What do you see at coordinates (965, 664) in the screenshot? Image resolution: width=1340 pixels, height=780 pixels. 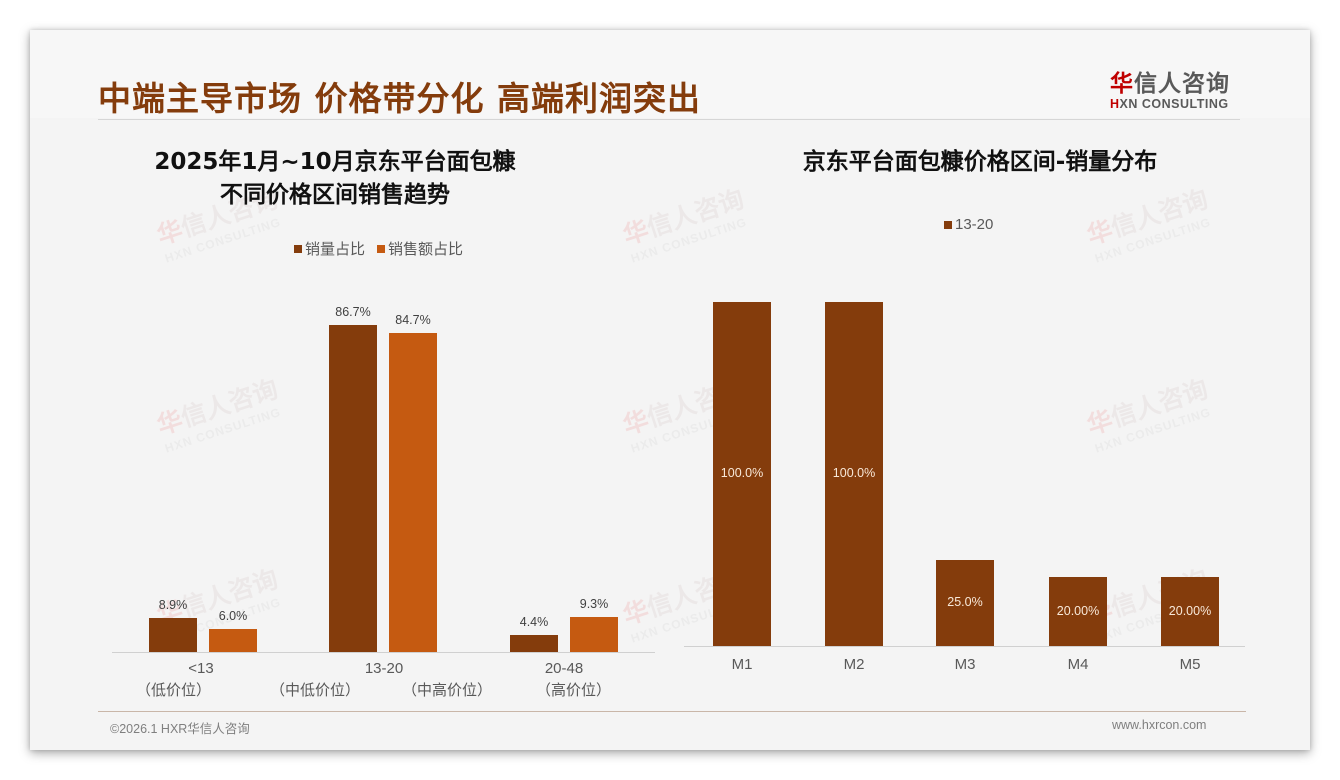 I see `category-label: M3` at bounding box center [965, 664].